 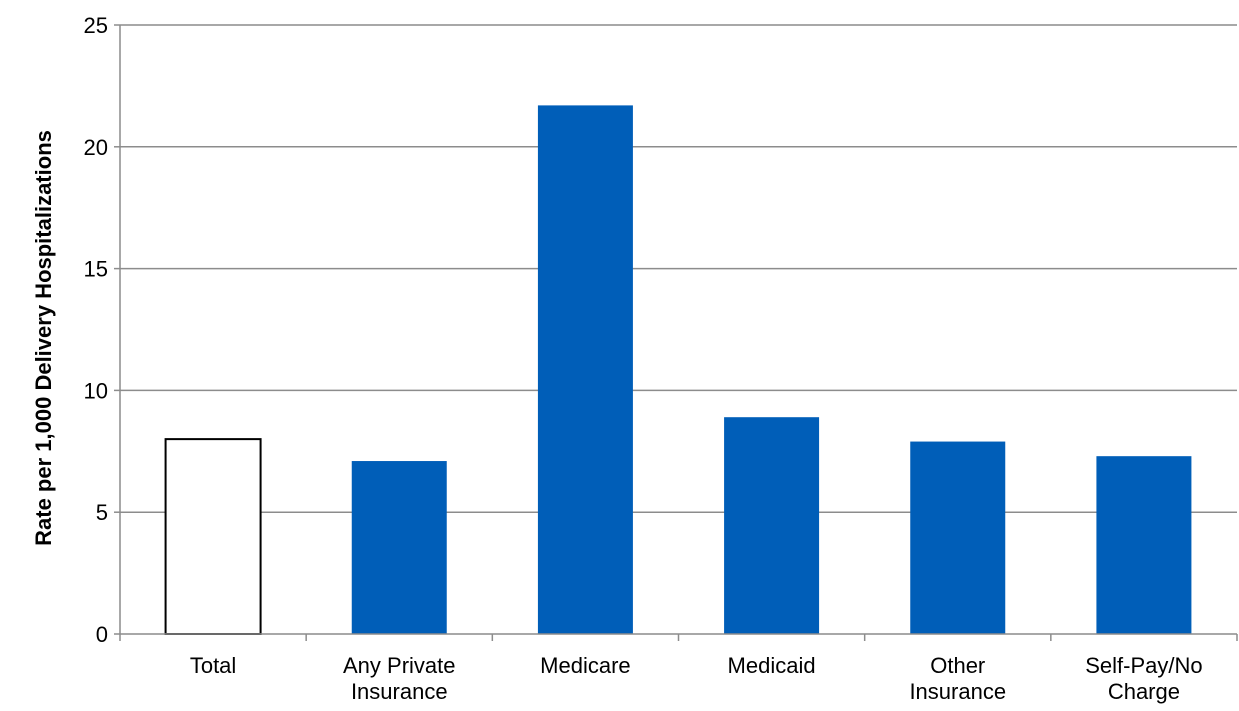 I want to click on x-category-label: Medicare, so click(x=585, y=665).